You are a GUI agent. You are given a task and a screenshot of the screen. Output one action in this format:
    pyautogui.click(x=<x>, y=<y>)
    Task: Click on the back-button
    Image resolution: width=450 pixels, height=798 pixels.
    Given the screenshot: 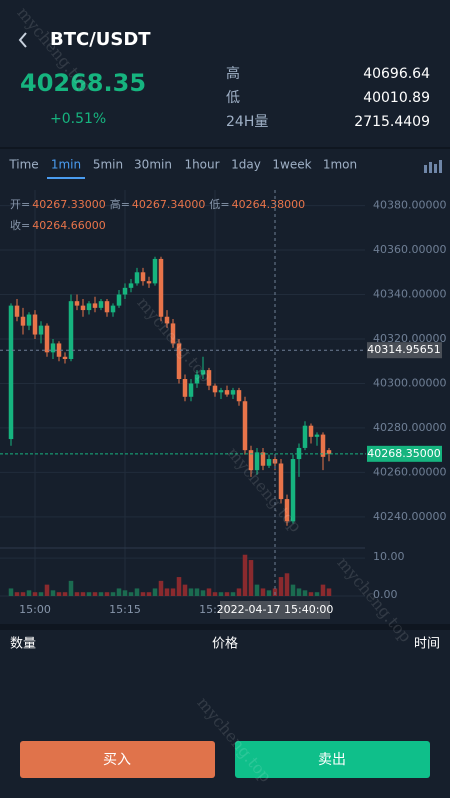 What is the action you would take?
    pyautogui.click(x=22, y=40)
    